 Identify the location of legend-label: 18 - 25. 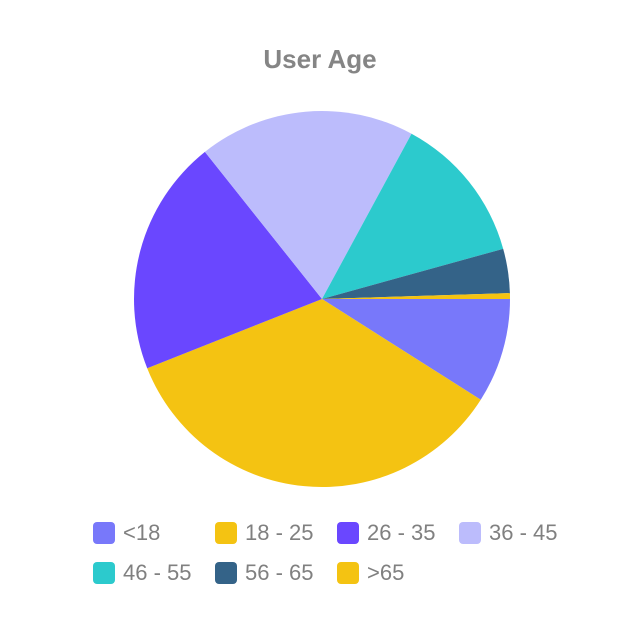
(279, 532).